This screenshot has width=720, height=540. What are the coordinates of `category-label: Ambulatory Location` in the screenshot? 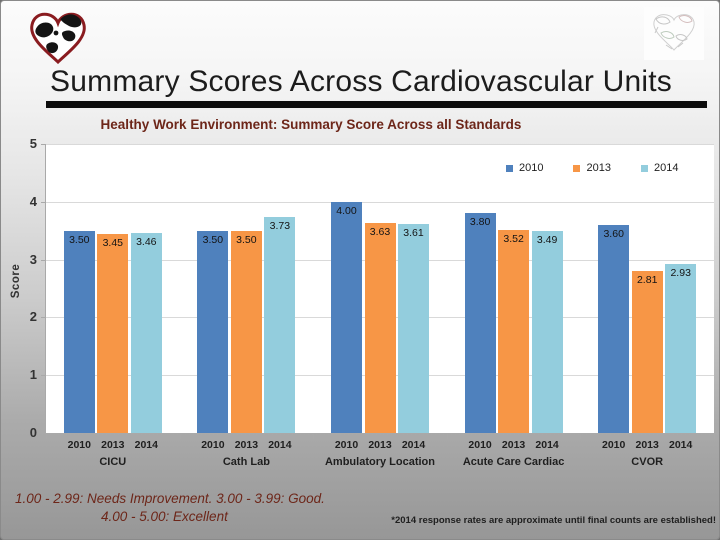 It's located at (379, 462).